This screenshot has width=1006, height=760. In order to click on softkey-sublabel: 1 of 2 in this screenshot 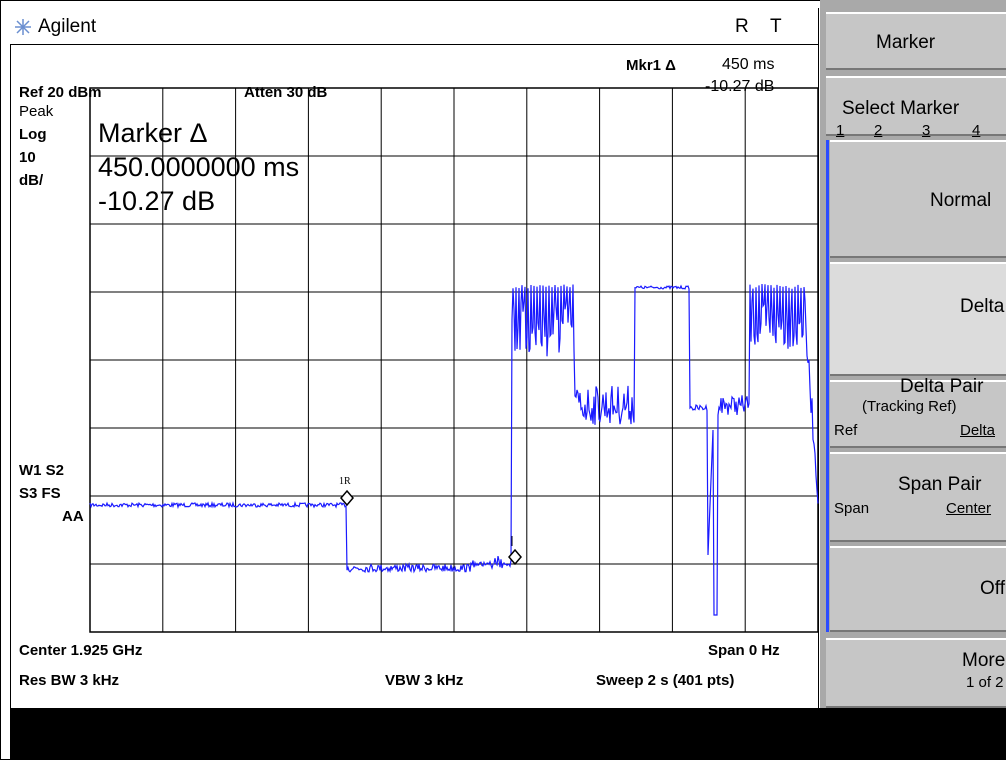, I will do `click(985, 682)`.